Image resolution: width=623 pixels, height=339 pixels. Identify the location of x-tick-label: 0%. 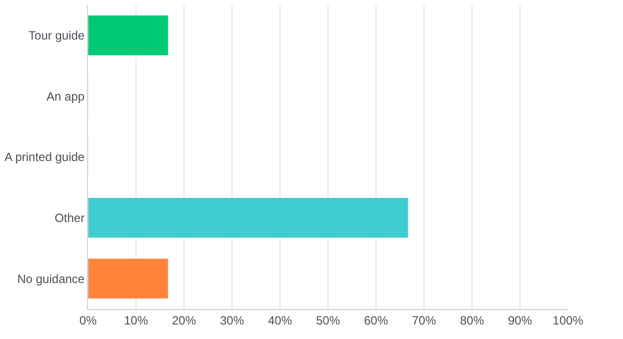
(88, 320).